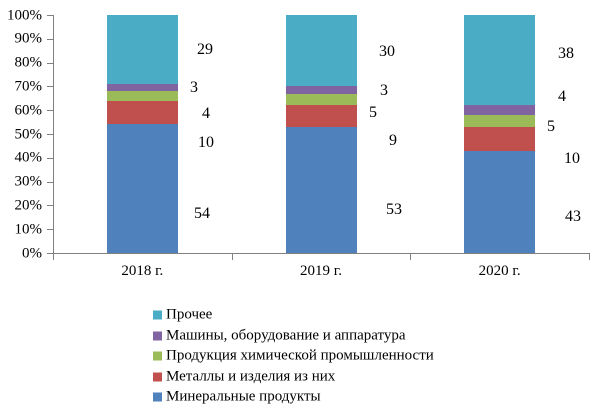 This screenshot has height=416, width=602. Describe the element at coordinates (313, 315) in the screenshot. I see `legend-item: Прочее` at that location.